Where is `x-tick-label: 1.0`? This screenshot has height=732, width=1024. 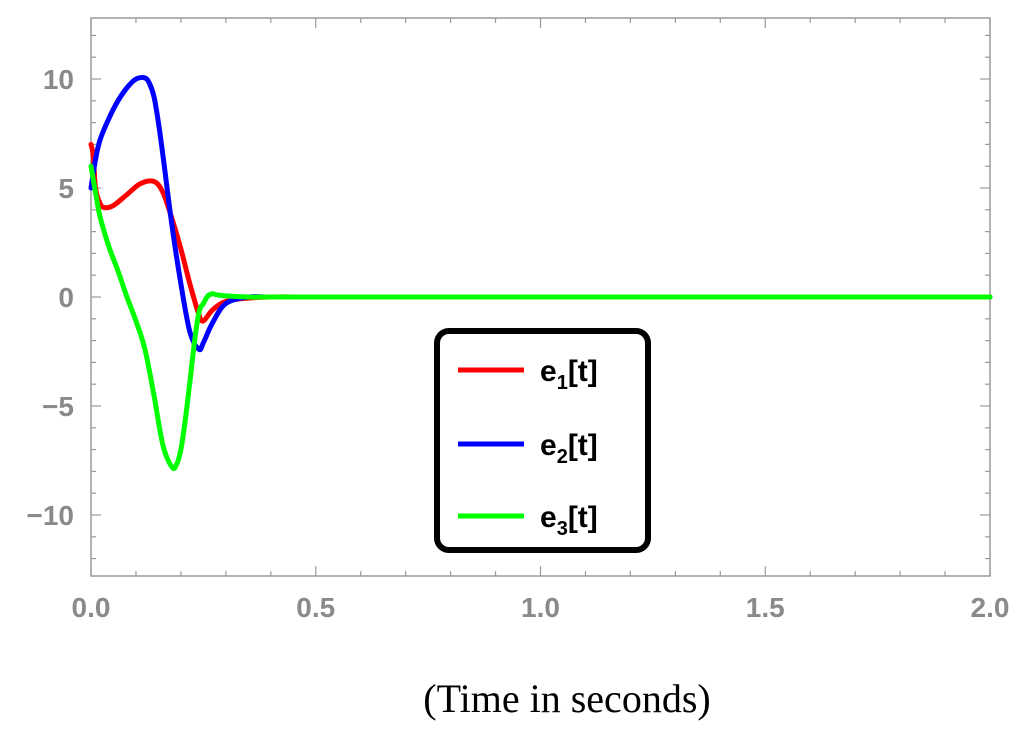 x-tick-label: 1.0 is located at coordinates (540, 607).